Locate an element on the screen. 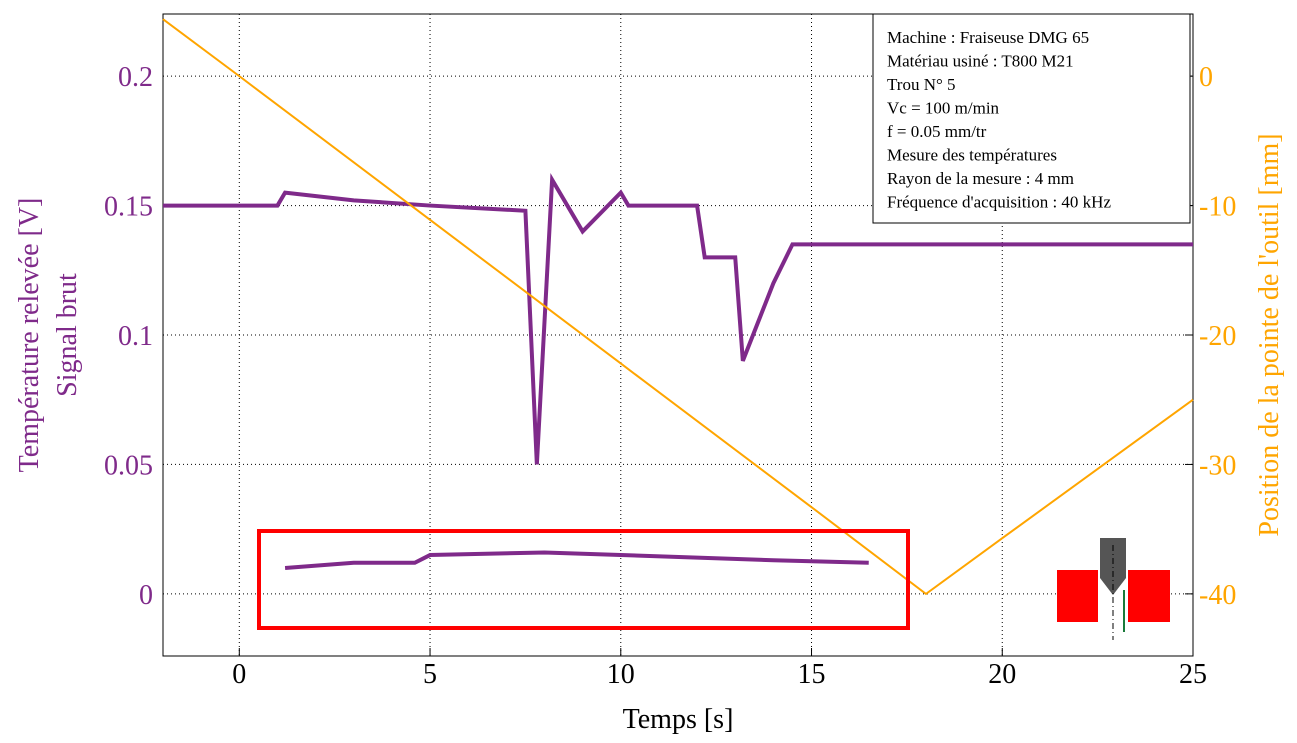  x-tick-label: 0 is located at coordinates (239, 674).